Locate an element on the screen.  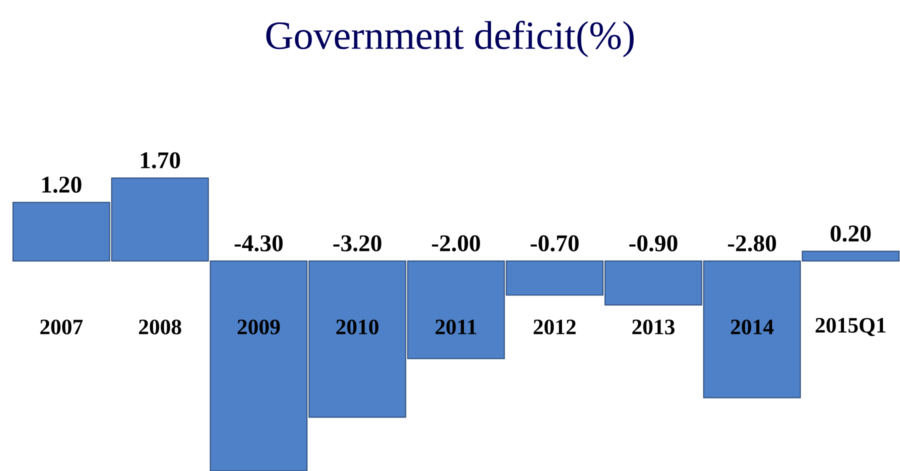
x-tick-label: 2014 is located at coordinates (752, 327).